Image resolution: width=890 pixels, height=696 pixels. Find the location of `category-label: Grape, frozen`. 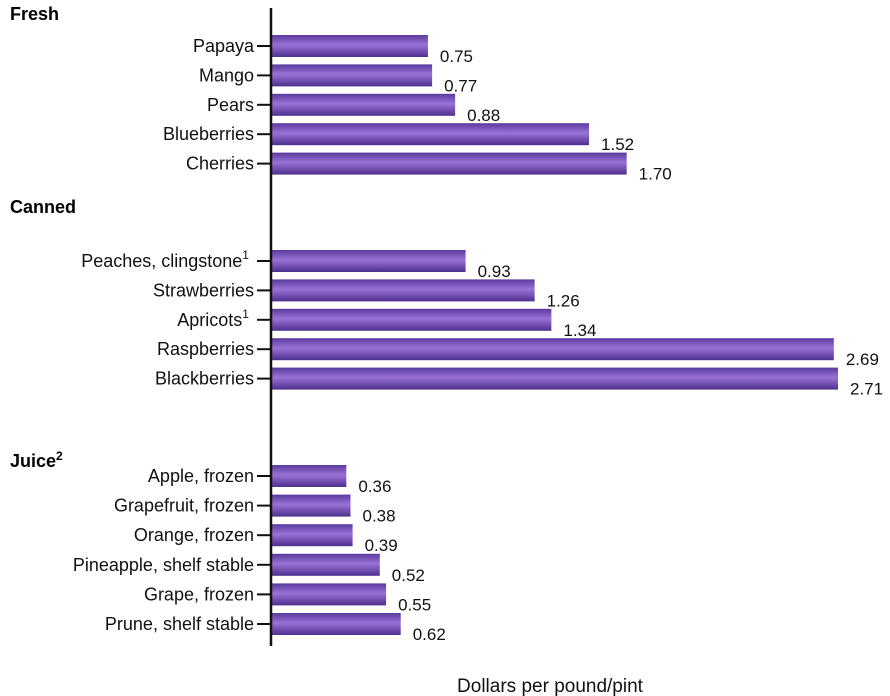

category-label: Grape, frozen is located at coordinates (199, 594).